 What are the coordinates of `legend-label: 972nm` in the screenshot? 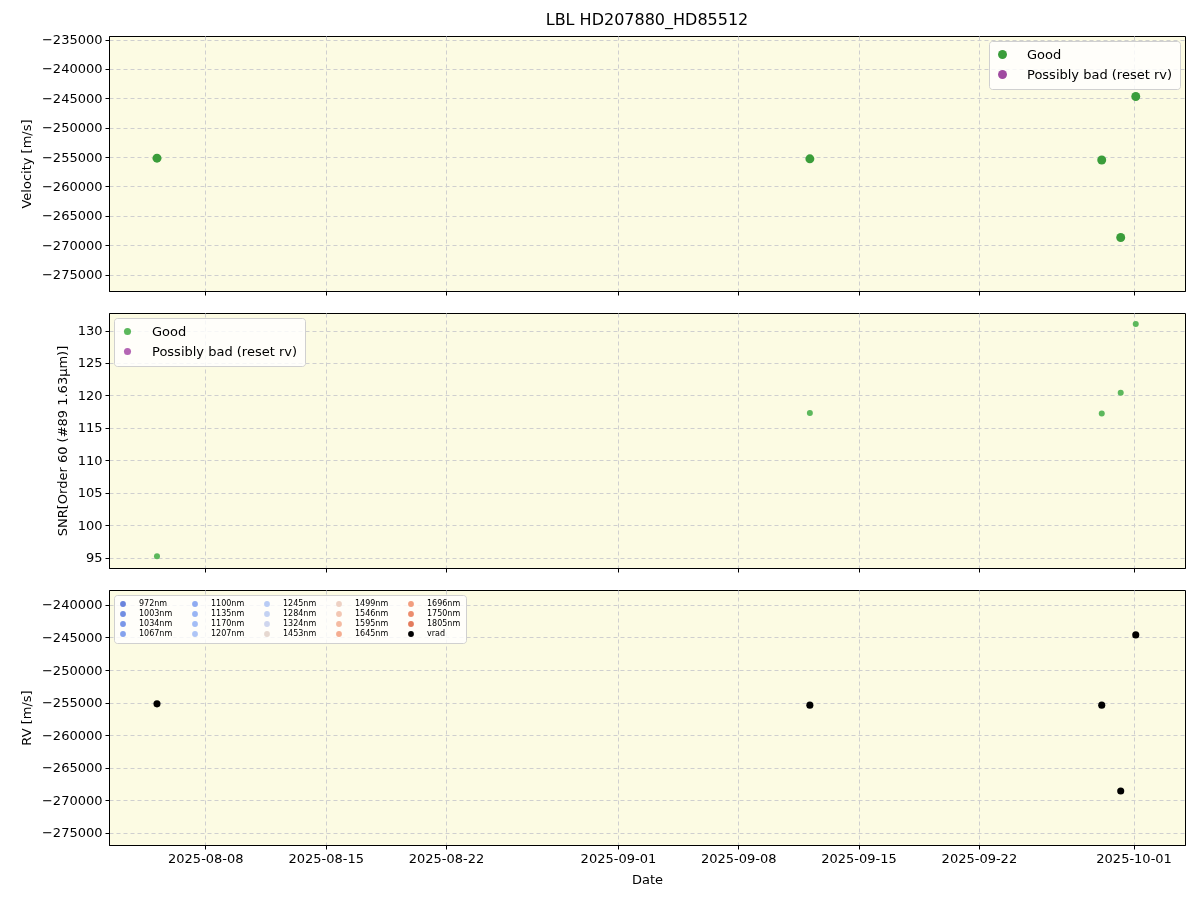 It's located at (153, 603).